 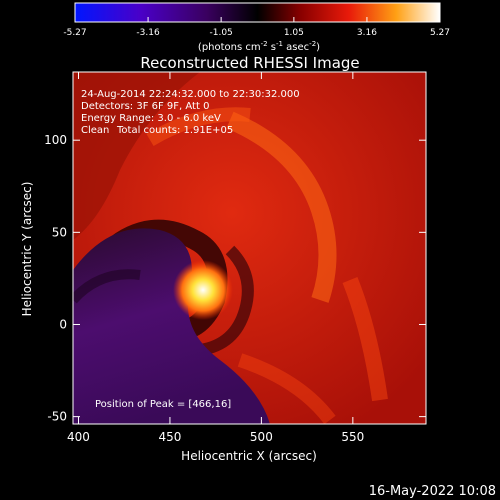 What do you see at coordinates (27, 249) in the screenshot?
I see `y-axis-label: Heliocentric Y (arcsec)` at bounding box center [27, 249].